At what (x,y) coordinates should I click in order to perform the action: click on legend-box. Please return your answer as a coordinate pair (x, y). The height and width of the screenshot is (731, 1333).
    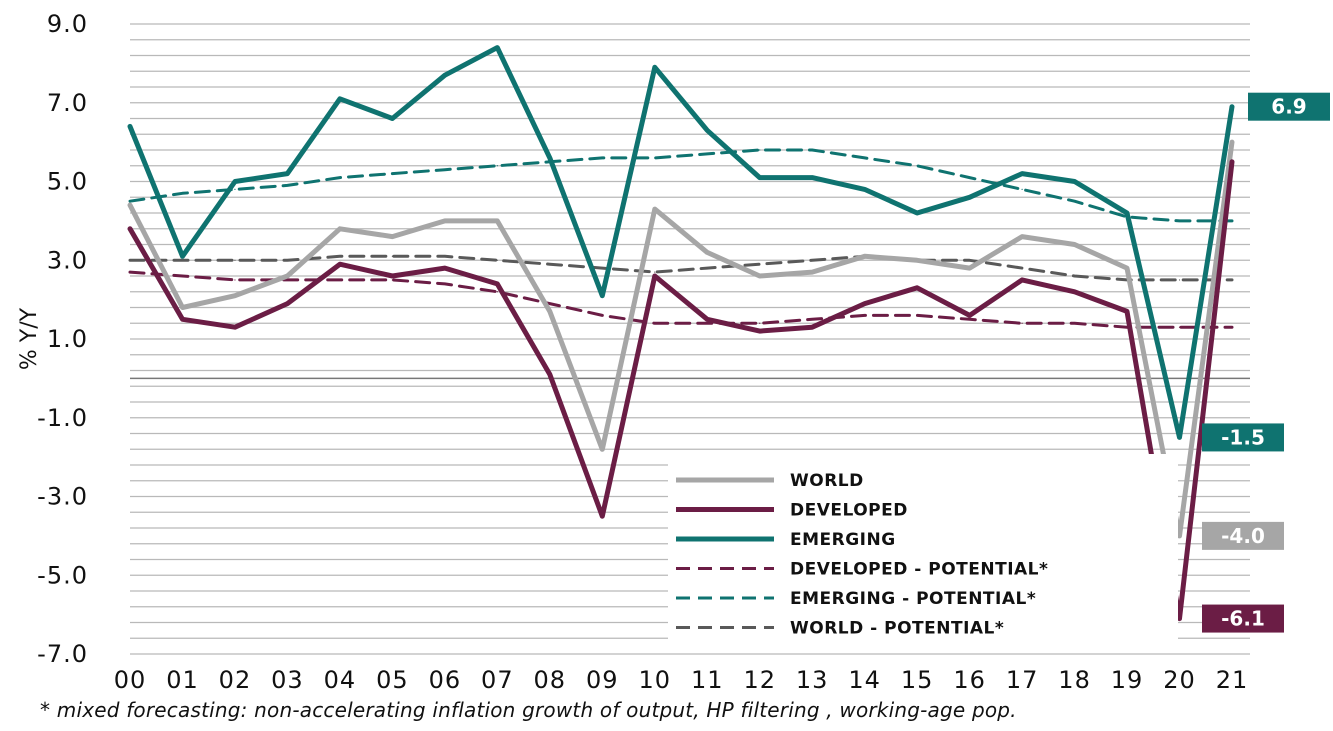
    Looking at the image, I should click on (923, 547).